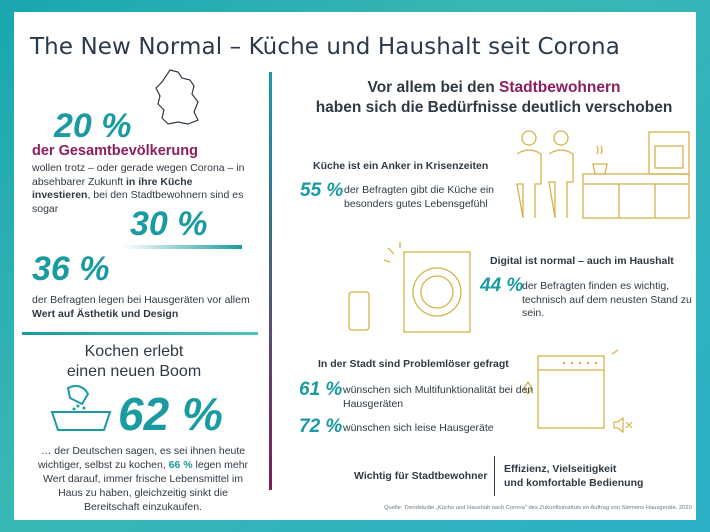 This screenshot has height=532, width=710. I want to click on text-part-bold: in ihre Küche investieren, so click(112, 188).